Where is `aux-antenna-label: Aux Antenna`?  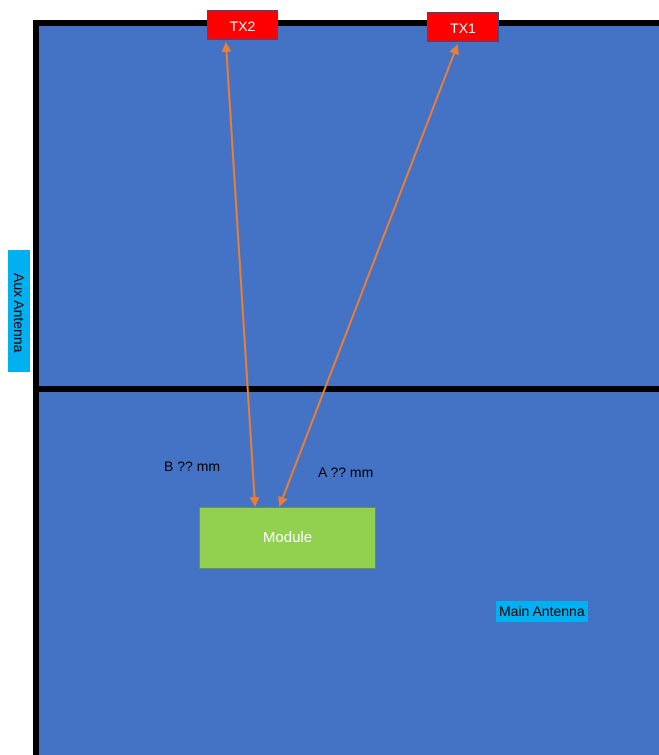
aux-antenna-label: Aux Antenna is located at coordinates (19, 311).